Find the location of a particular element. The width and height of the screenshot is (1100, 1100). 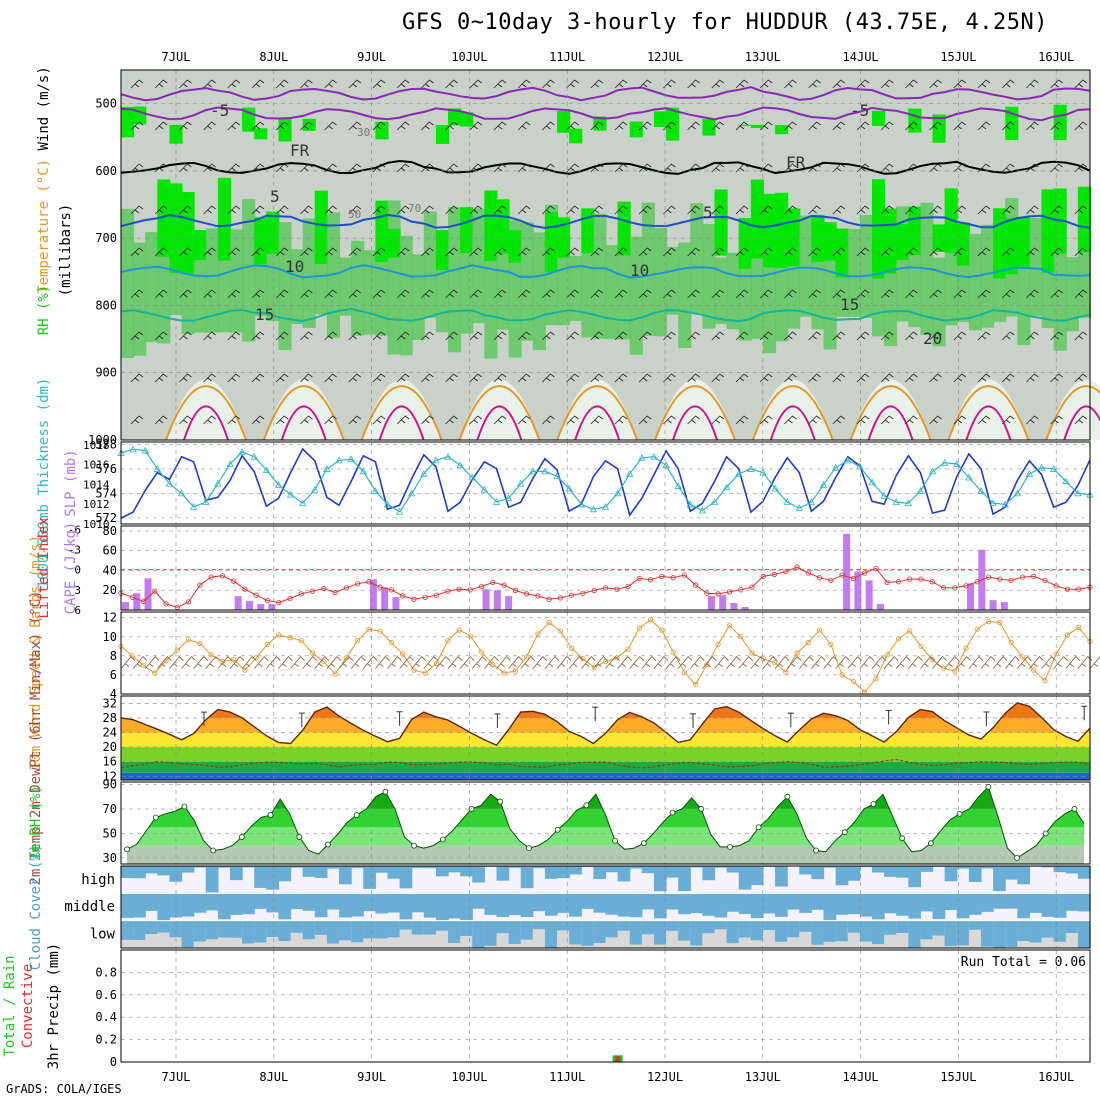

top-date-label: 15JUL is located at coordinates (958, 57).